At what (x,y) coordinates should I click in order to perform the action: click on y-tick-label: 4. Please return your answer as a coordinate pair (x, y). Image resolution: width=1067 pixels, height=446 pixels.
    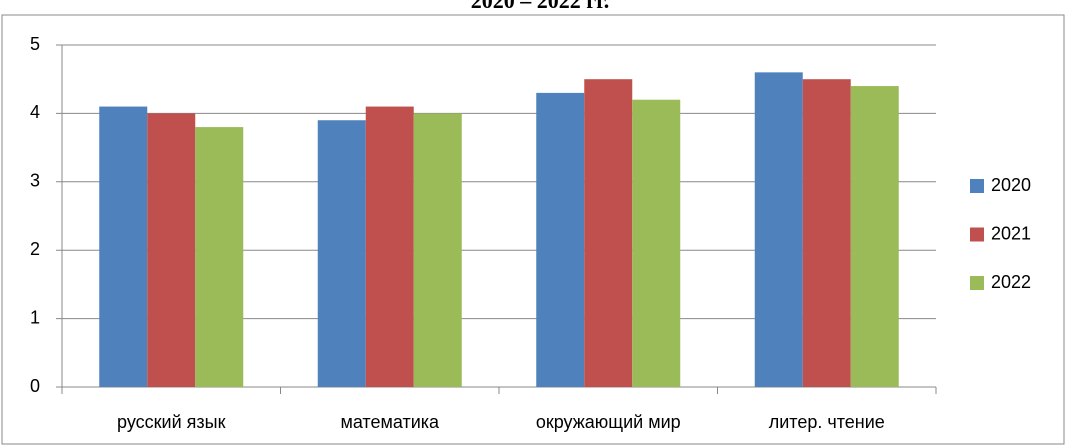
    Looking at the image, I should click on (35, 112).